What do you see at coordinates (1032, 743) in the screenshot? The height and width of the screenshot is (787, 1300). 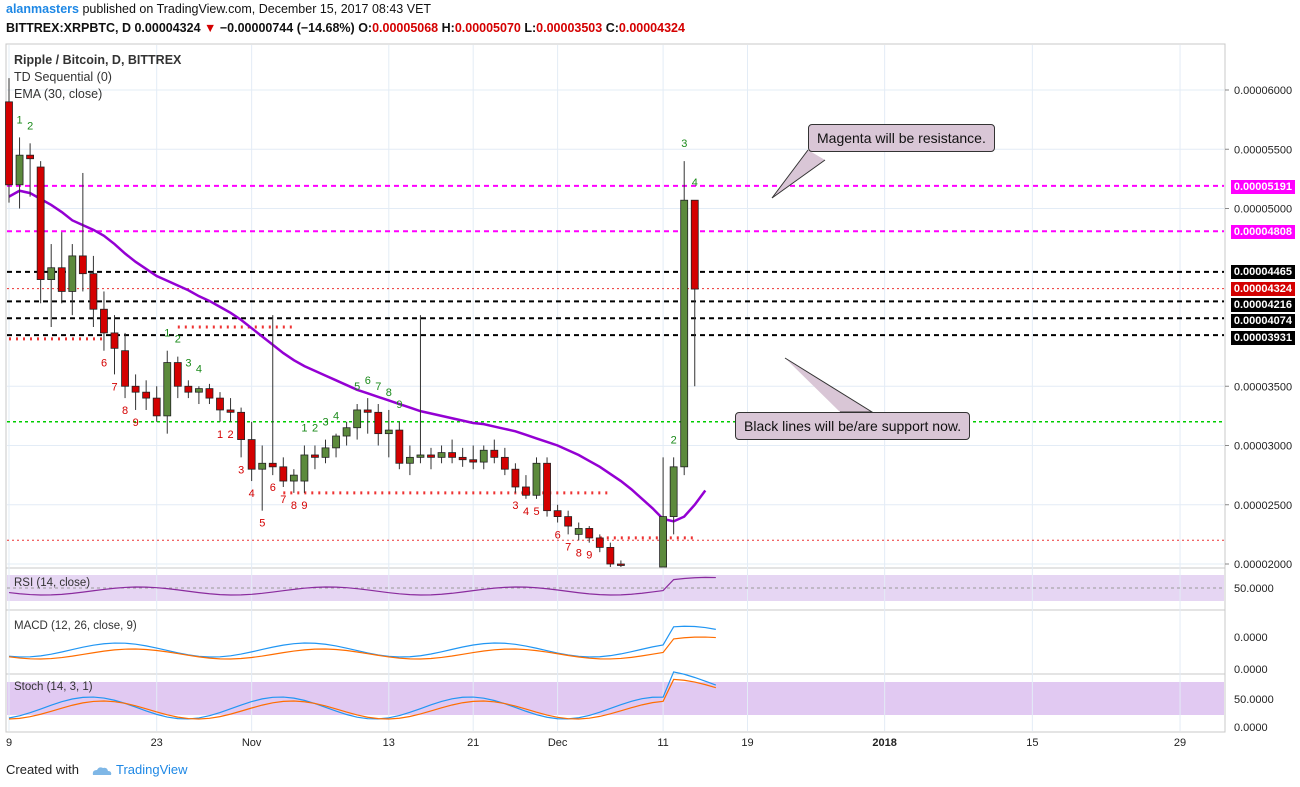 I see `x-tick-label: 15` at bounding box center [1032, 743].